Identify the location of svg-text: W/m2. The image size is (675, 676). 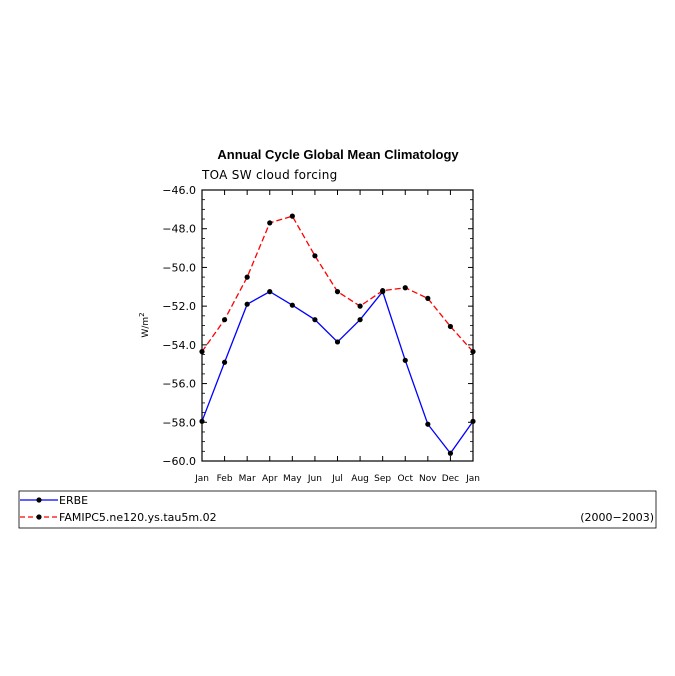
(144, 324).